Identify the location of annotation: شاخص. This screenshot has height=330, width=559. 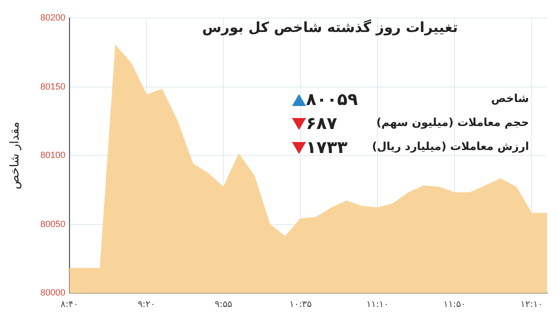
(510, 98).